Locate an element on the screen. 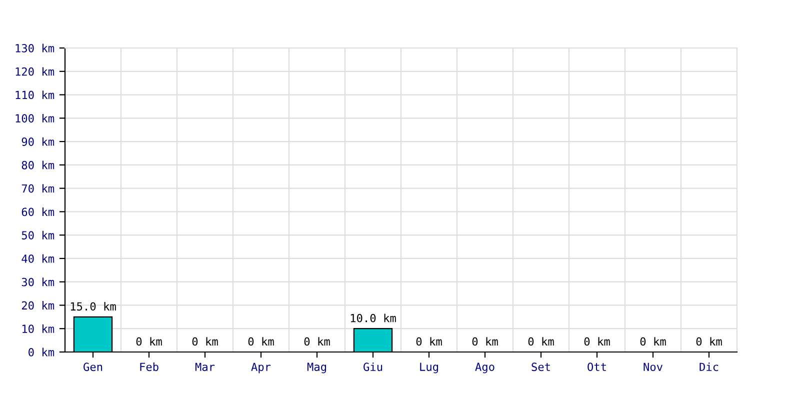 The width and height of the screenshot is (800, 400). y-tick-label: 20 km is located at coordinates (38, 305).